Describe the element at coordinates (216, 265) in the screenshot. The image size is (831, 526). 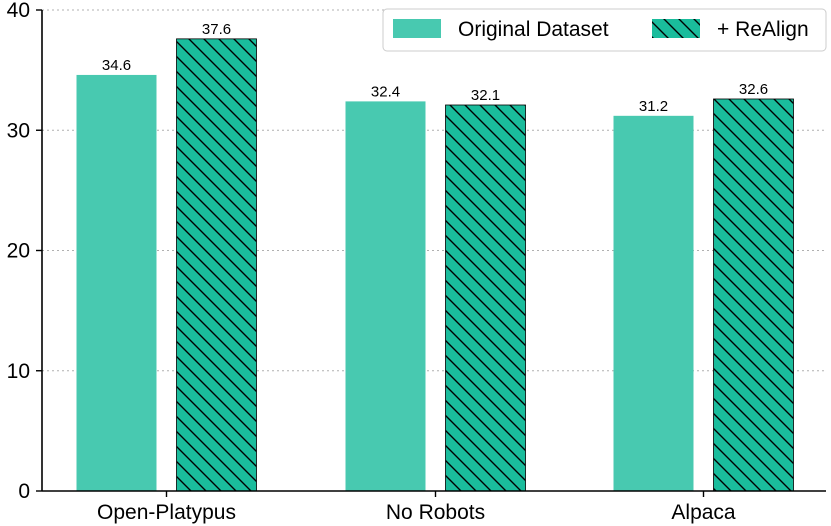
I see `bar-realign-open-platypus` at that location.